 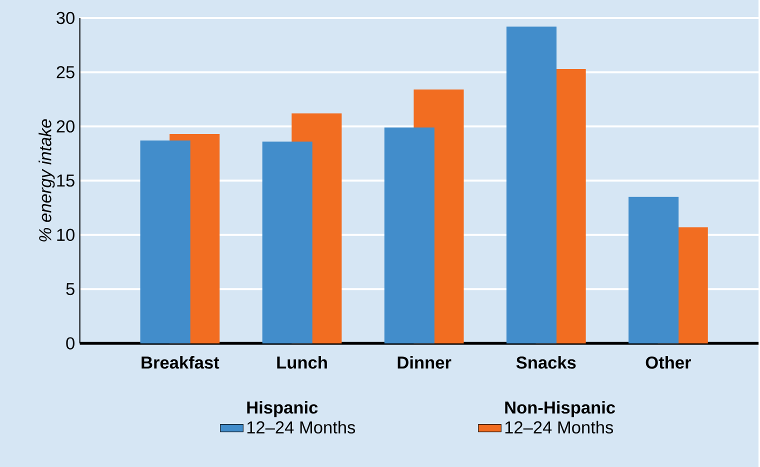 I want to click on x-tick-label: Dinner, so click(x=425, y=362).